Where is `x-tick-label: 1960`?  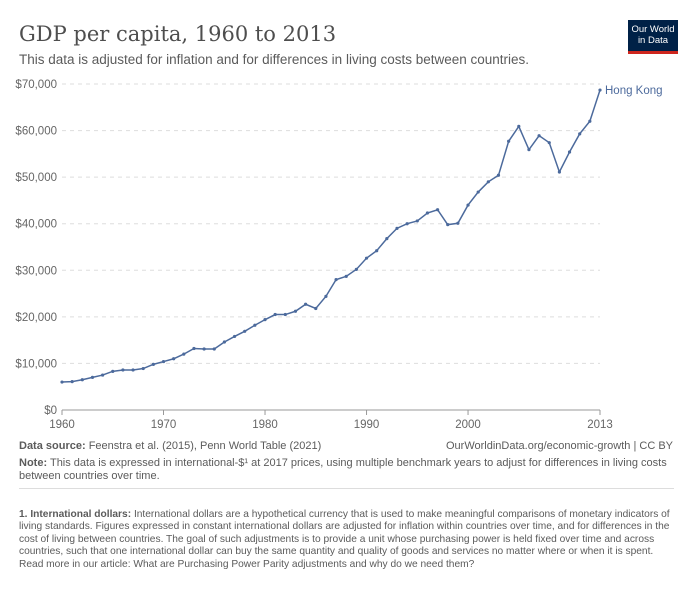 x-tick-label: 1960 is located at coordinates (62, 425).